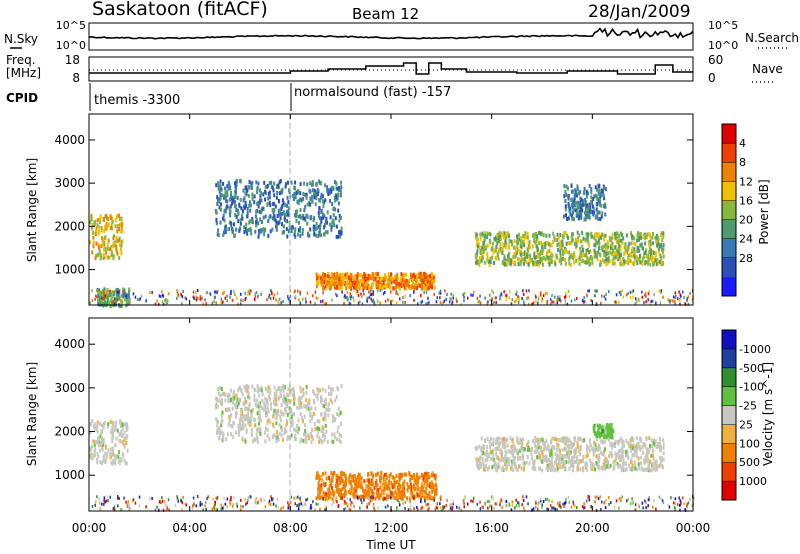 This screenshot has height=554, width=800. I want to click on power-colorbar-label: Power [dB], so click(764, 211).